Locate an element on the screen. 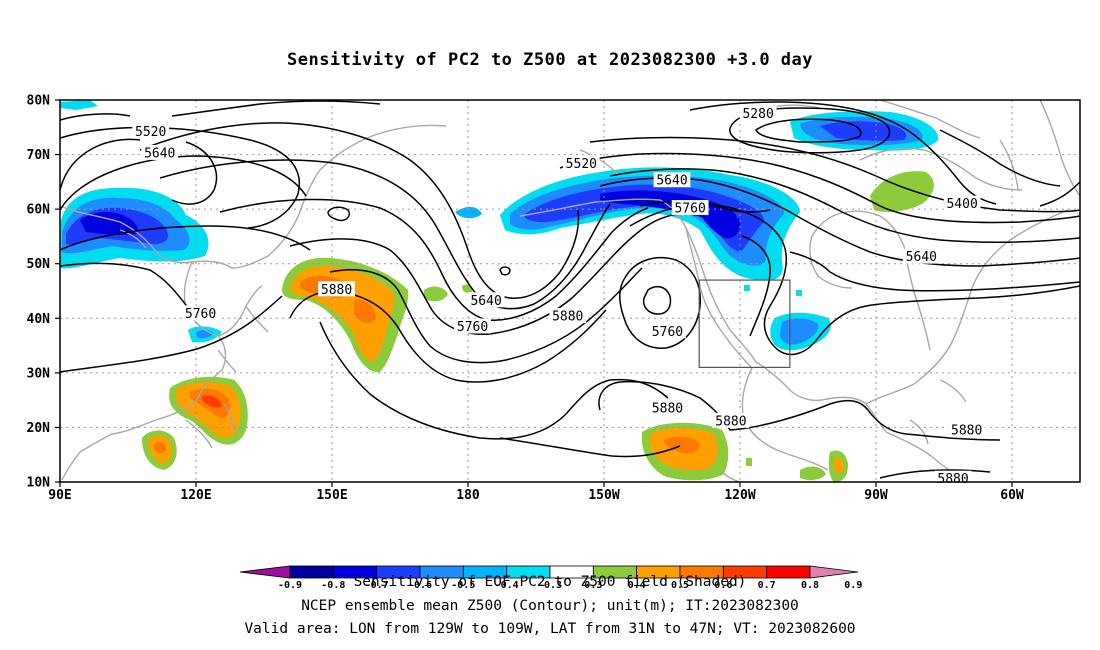 This screenshot has height=650, width=1100. colorbar-level-label: 0.3 is located at coordinates (593, 585).